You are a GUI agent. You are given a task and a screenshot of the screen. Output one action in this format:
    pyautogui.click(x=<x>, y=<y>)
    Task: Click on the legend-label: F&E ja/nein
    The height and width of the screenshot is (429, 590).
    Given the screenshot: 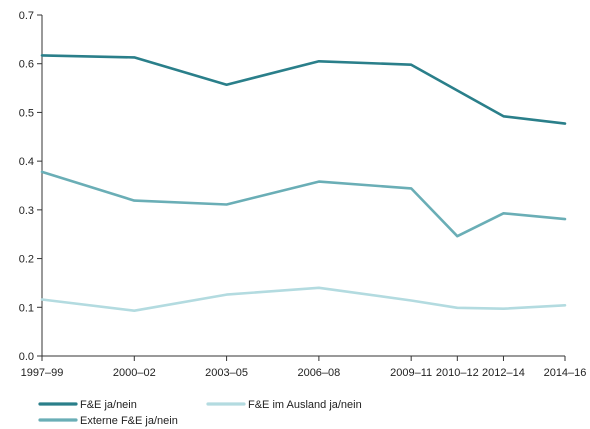 What is the action you would take?
    pyautogui.click(x=108, y=405)
    